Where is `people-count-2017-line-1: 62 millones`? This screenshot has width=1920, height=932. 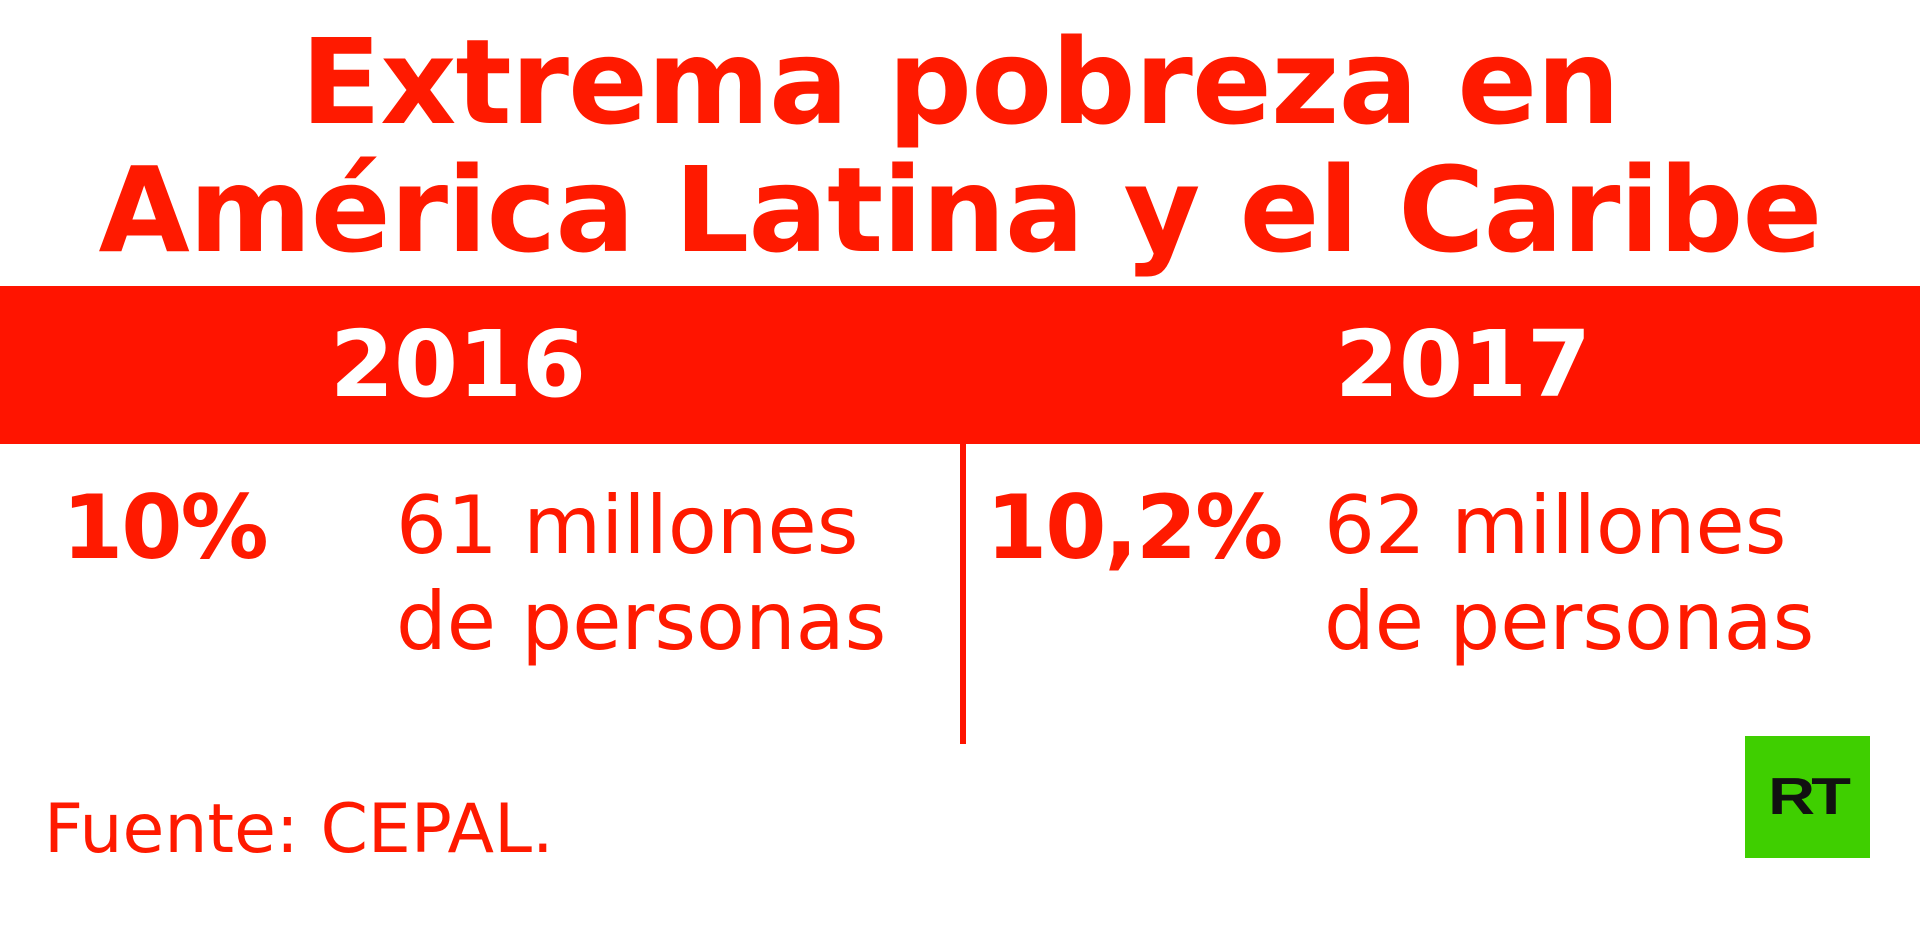
people-count-2017-line-1: 62 millones is located at coordinates (1555, 525).